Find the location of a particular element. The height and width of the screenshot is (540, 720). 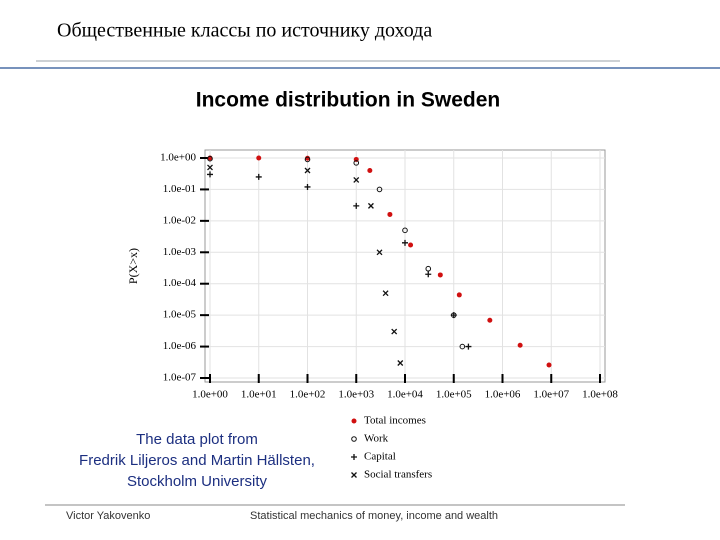

x-tick-label: 1.0e+00 is located at coordinates (210, 395).